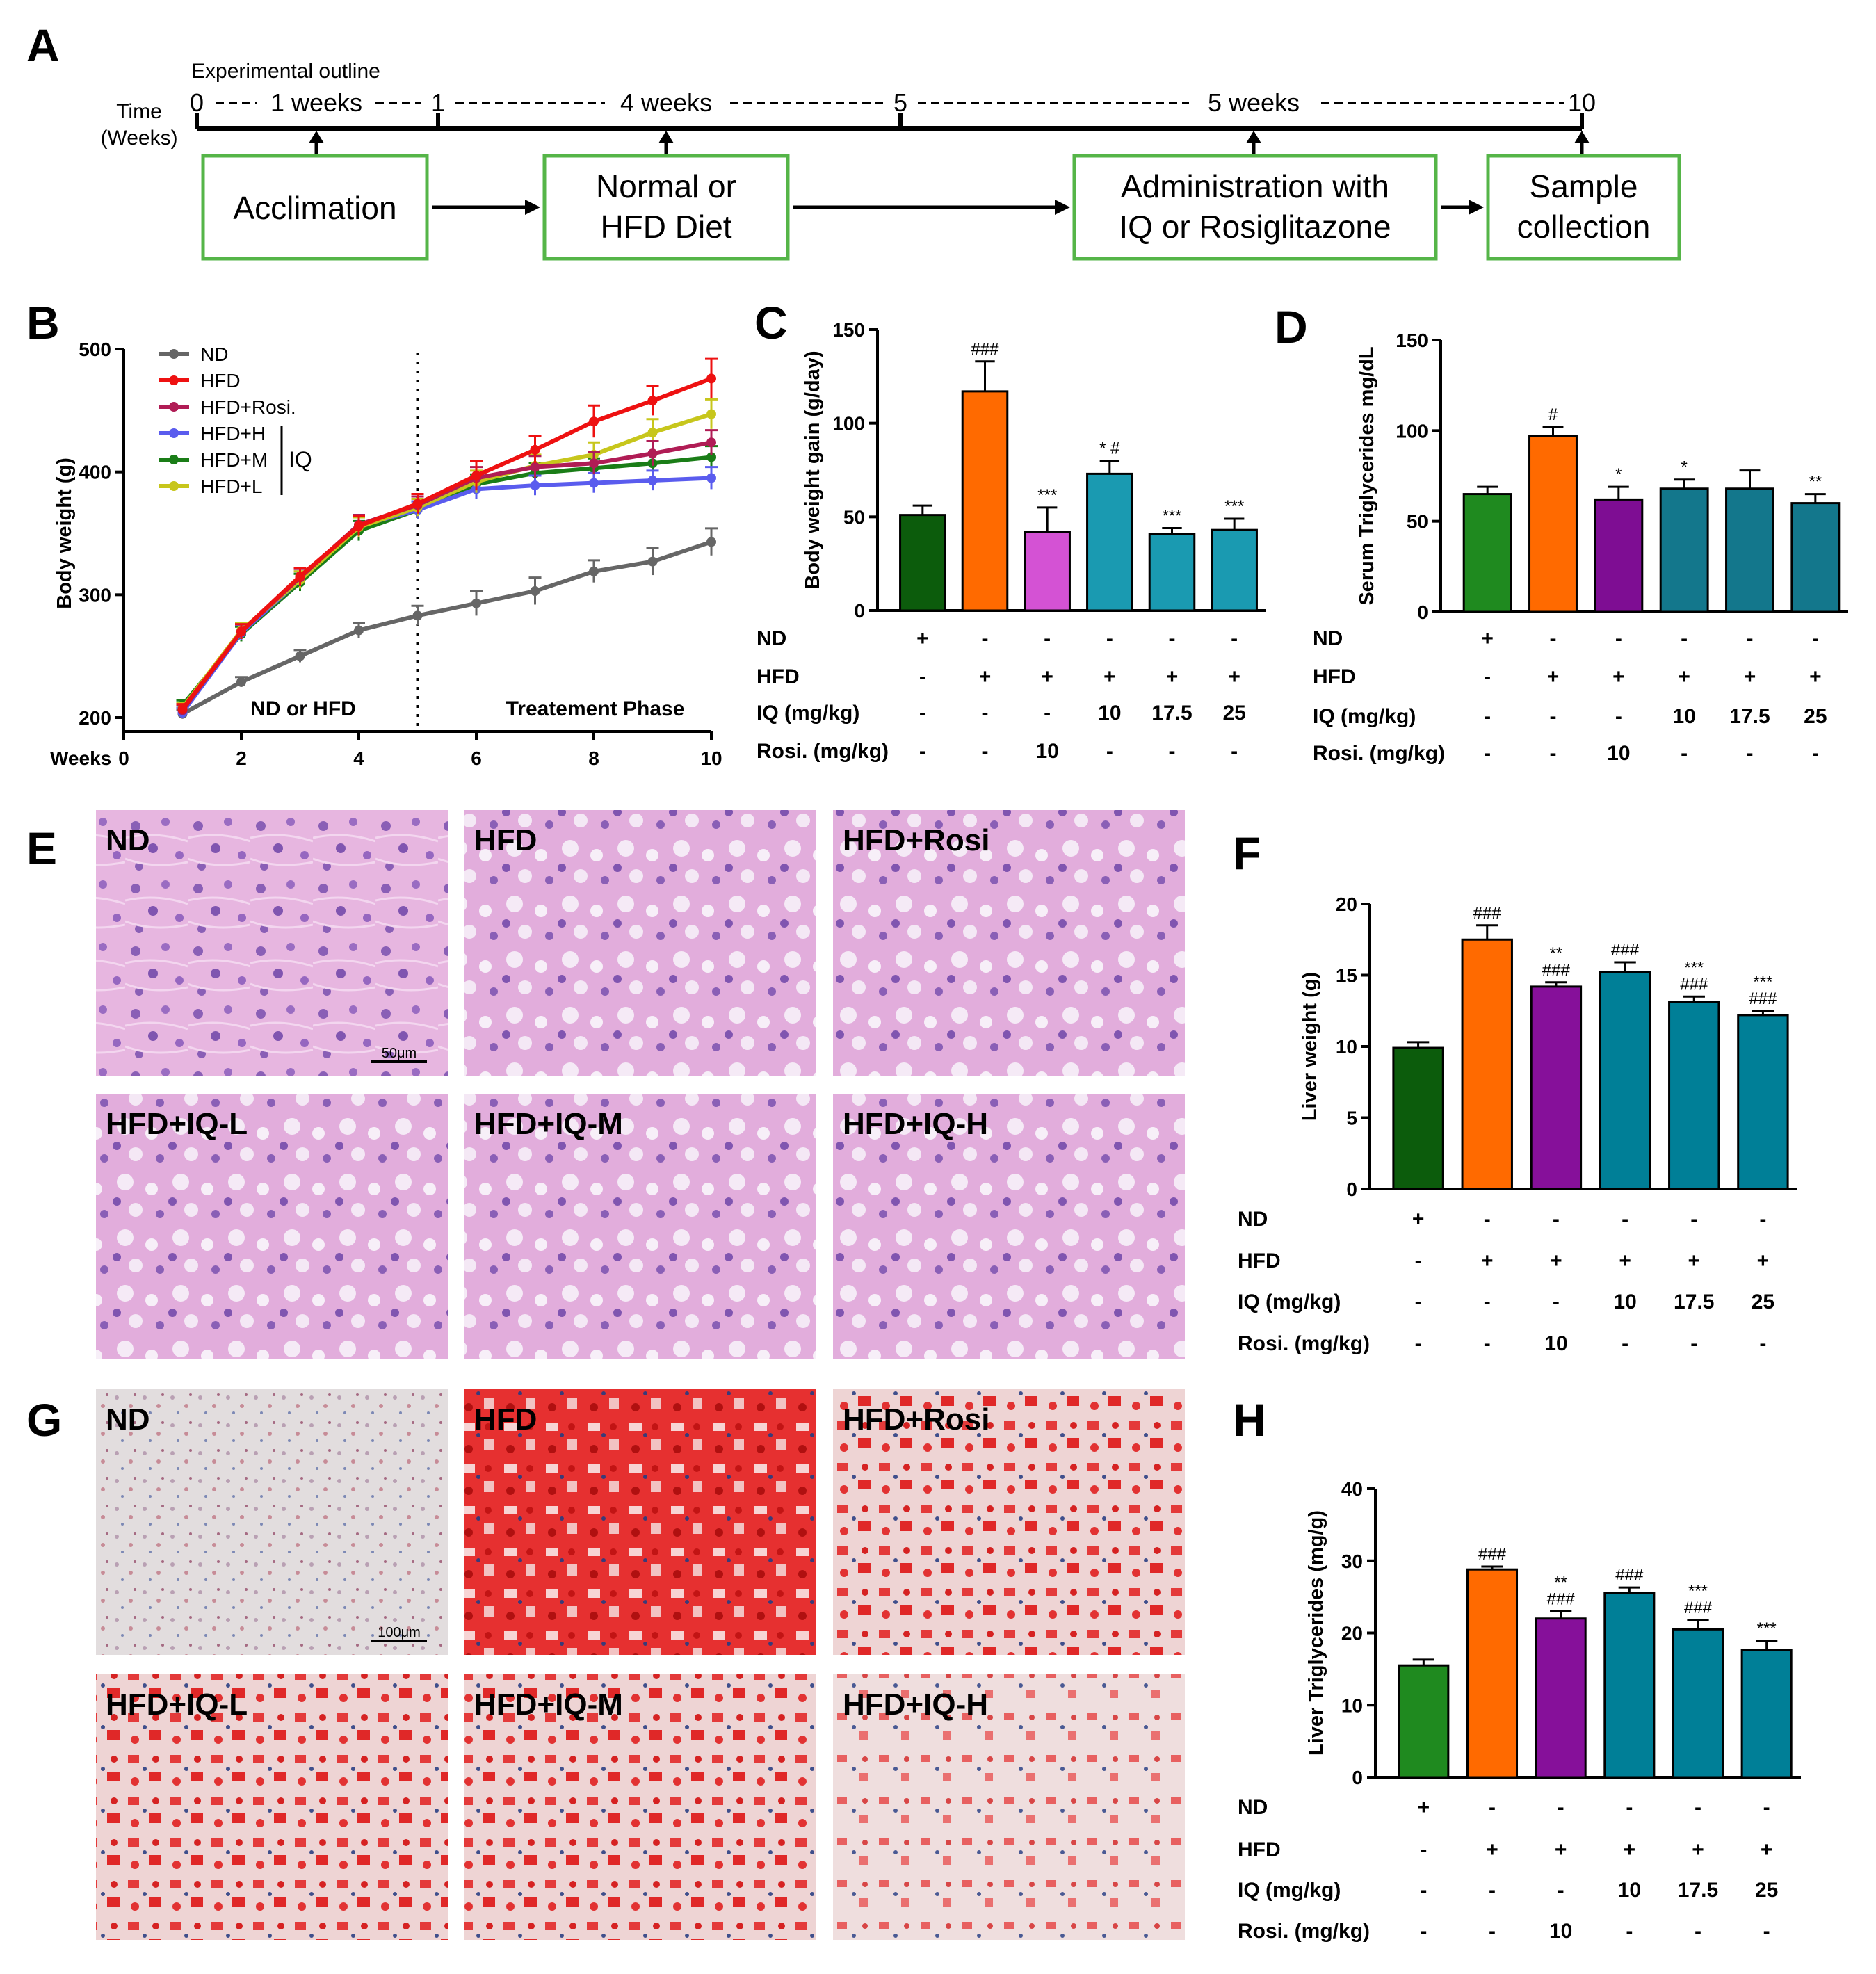 Image resolution: width=1876 pixels, height=1974 pixels. I want to click on panel-letter-e: E, so click(41, 848).